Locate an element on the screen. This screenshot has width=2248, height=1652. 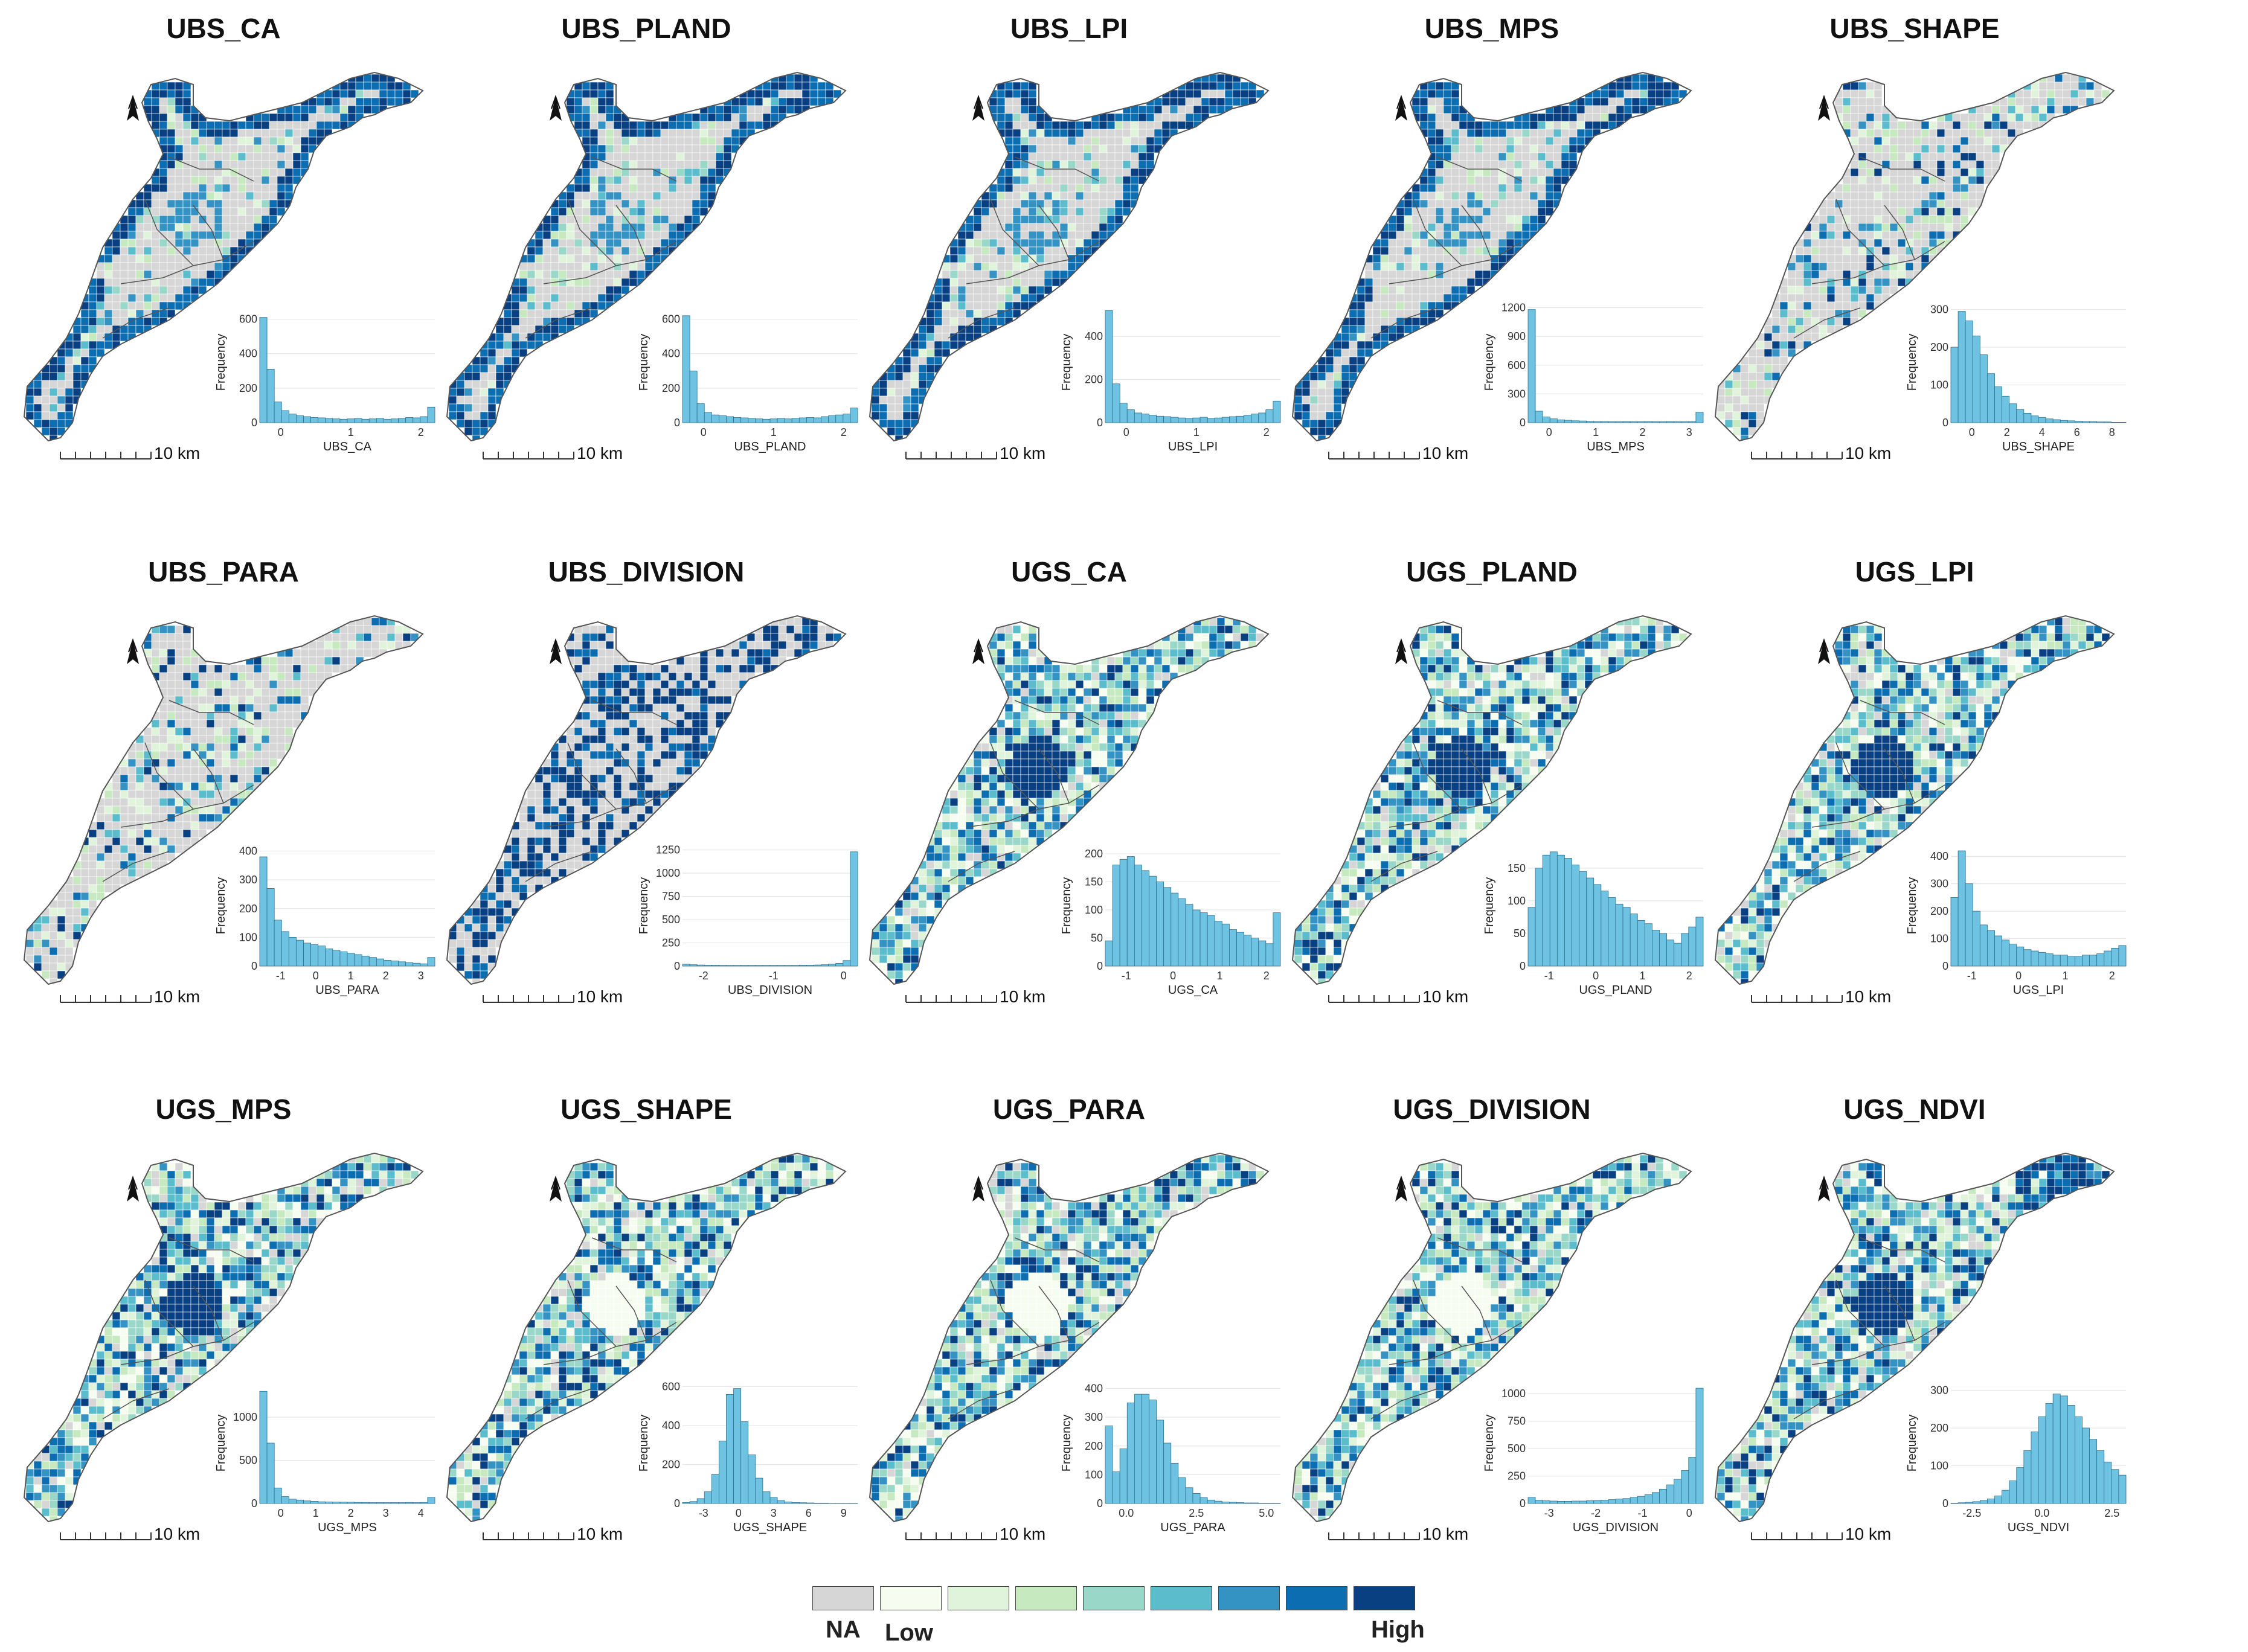
y-tick-label: 900 is located at coordinates (1517, 336).